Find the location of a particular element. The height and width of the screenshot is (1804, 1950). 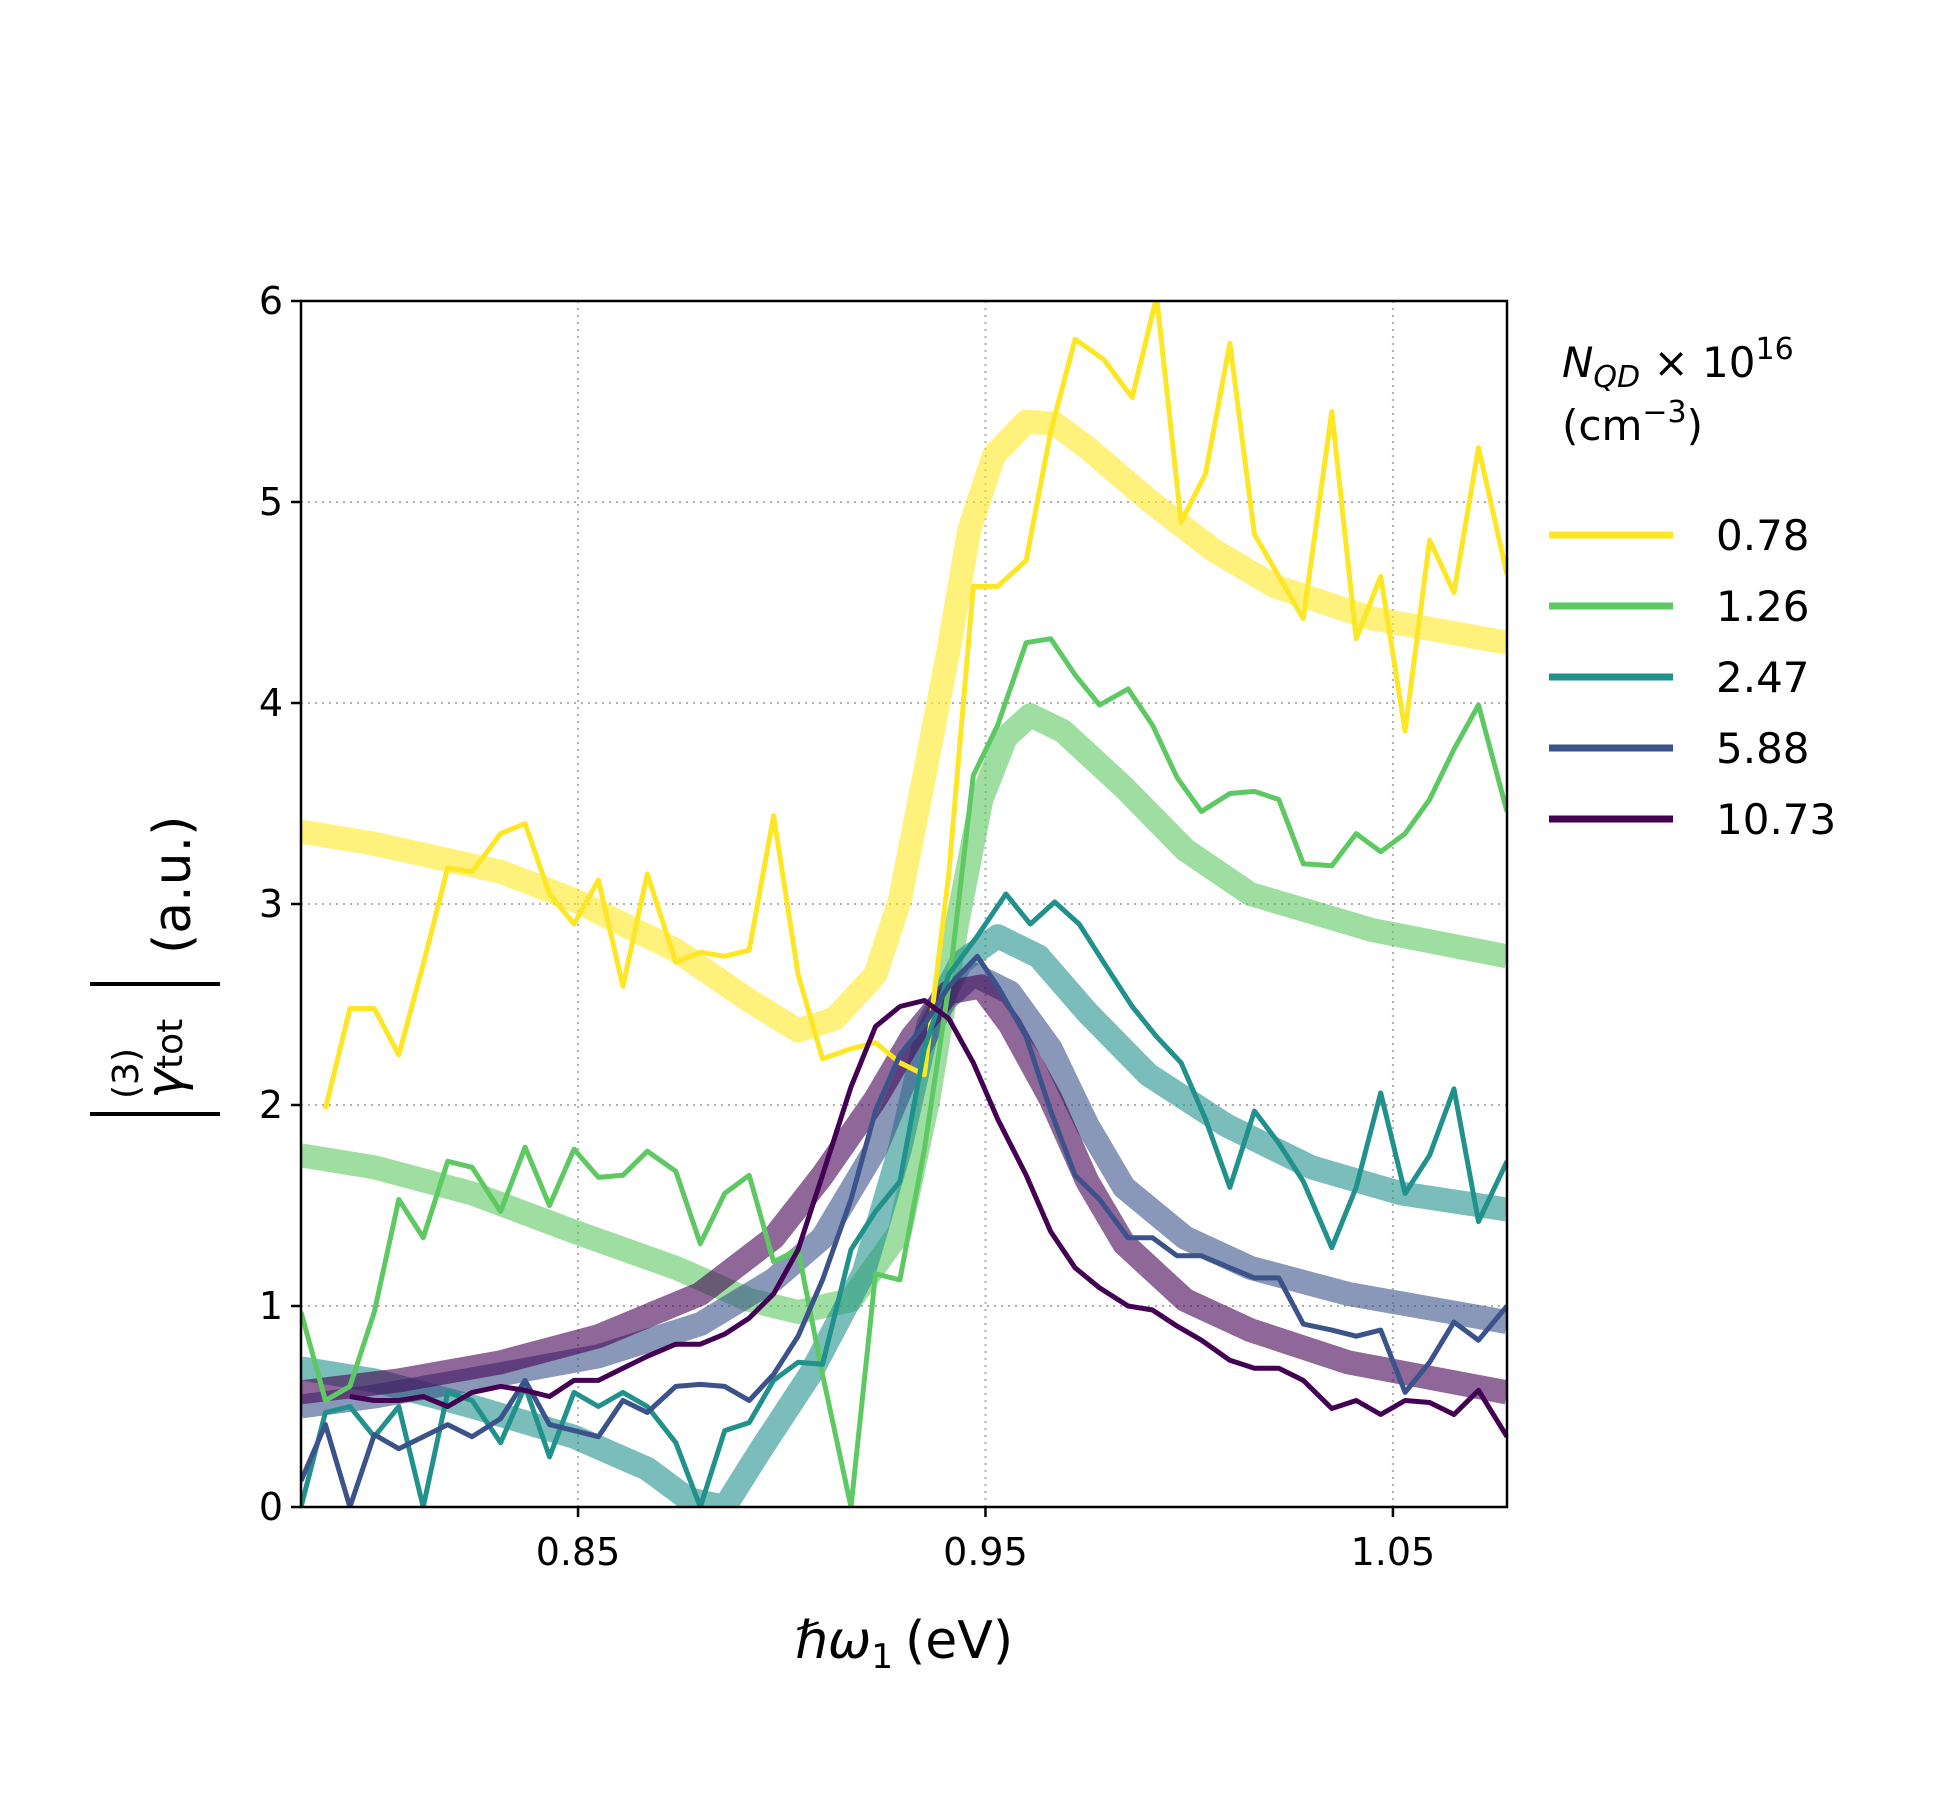

legend-label: 0.78 is located at coordinates (1763, 535).